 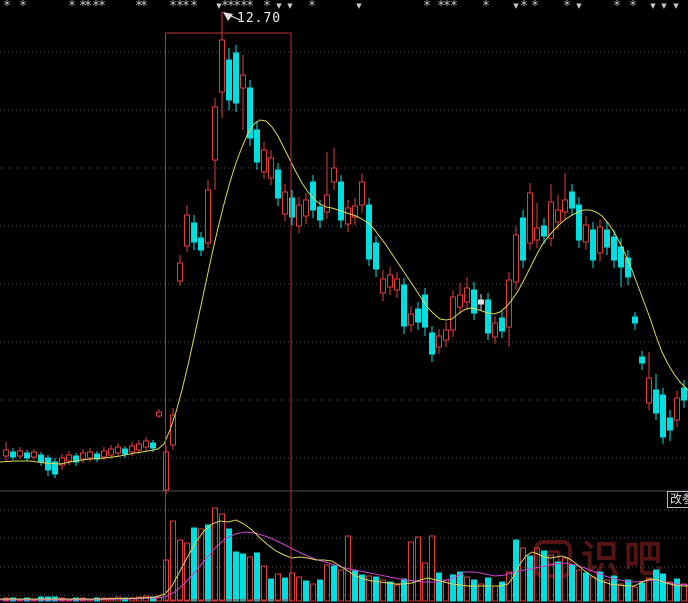 I want to click on indicator-label-clipped-text: 参, so click(x=685, y=499).